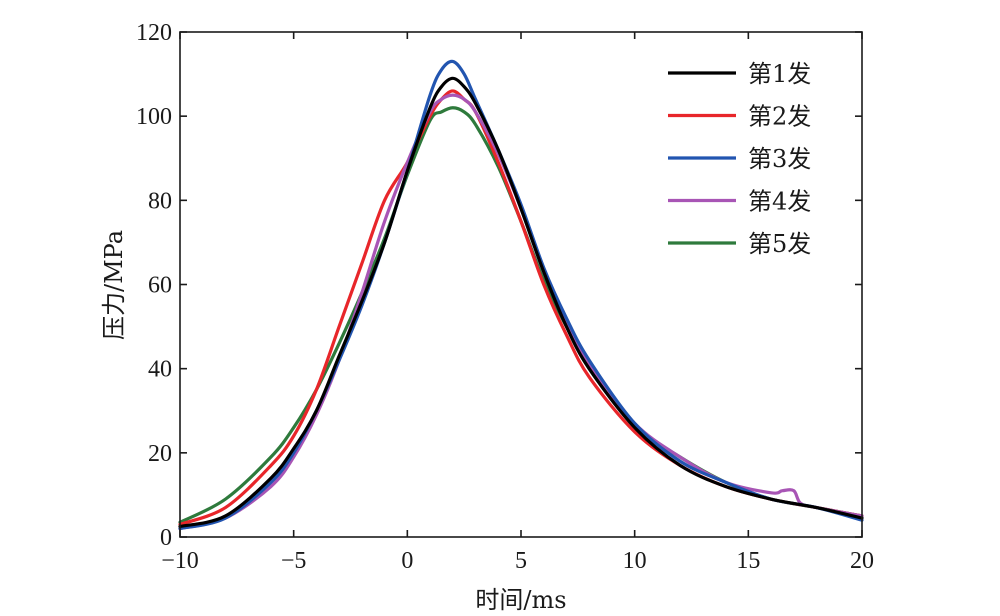 The height and width of the screenshot is (616, 1000). Describe the element at coordinates (160, 201) in the screenshot. I see `y-tick-label: 80` at that location.